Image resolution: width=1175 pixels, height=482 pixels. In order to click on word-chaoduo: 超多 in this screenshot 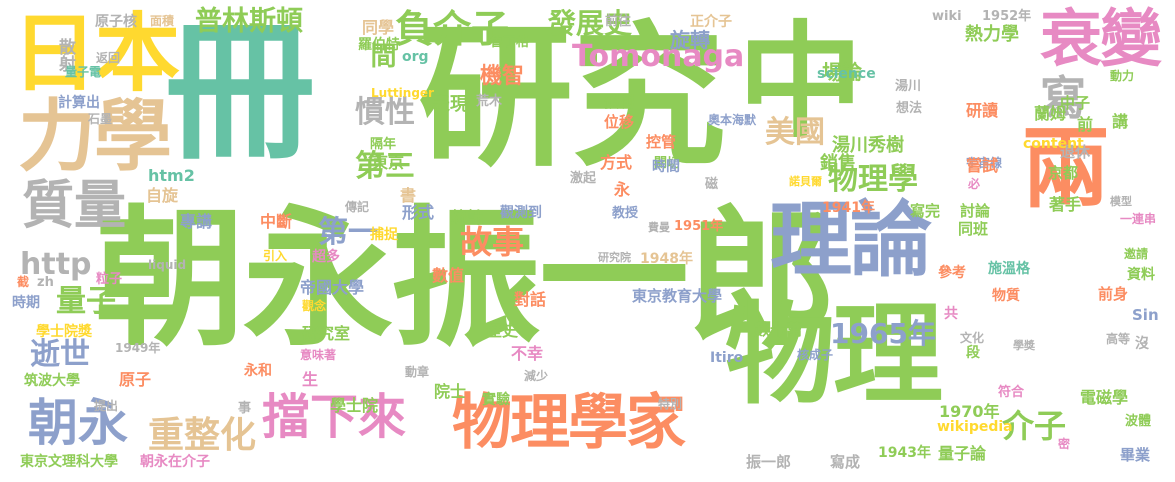, I will do `click(326, 257)`.